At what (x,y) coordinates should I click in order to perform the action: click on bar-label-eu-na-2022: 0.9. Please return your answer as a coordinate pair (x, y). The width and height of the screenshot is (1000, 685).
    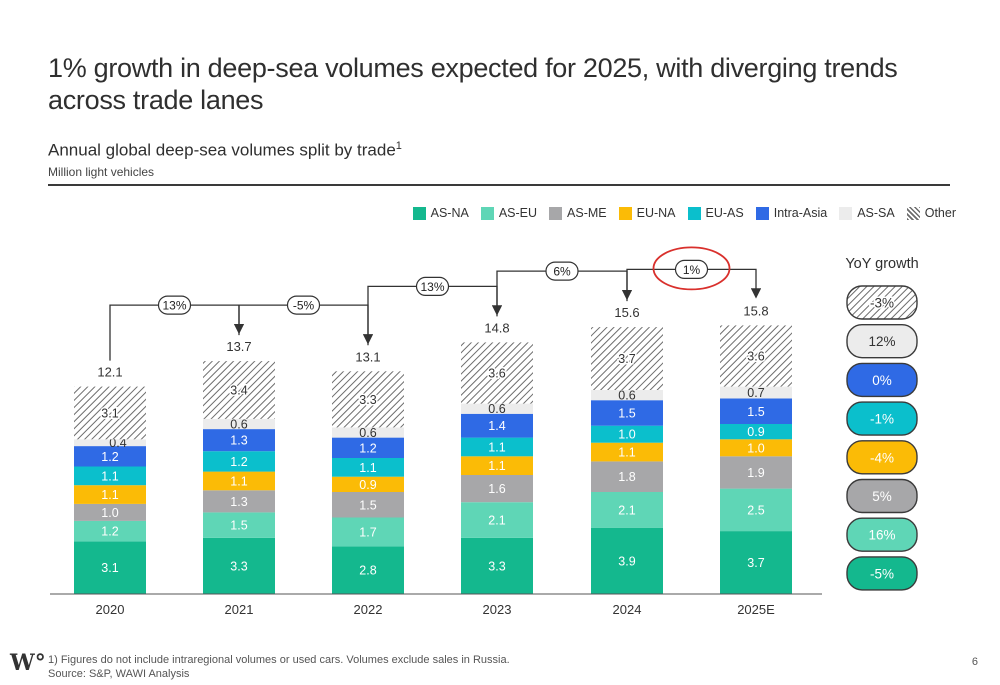
    Looking at the image, I should click on (367, 485).